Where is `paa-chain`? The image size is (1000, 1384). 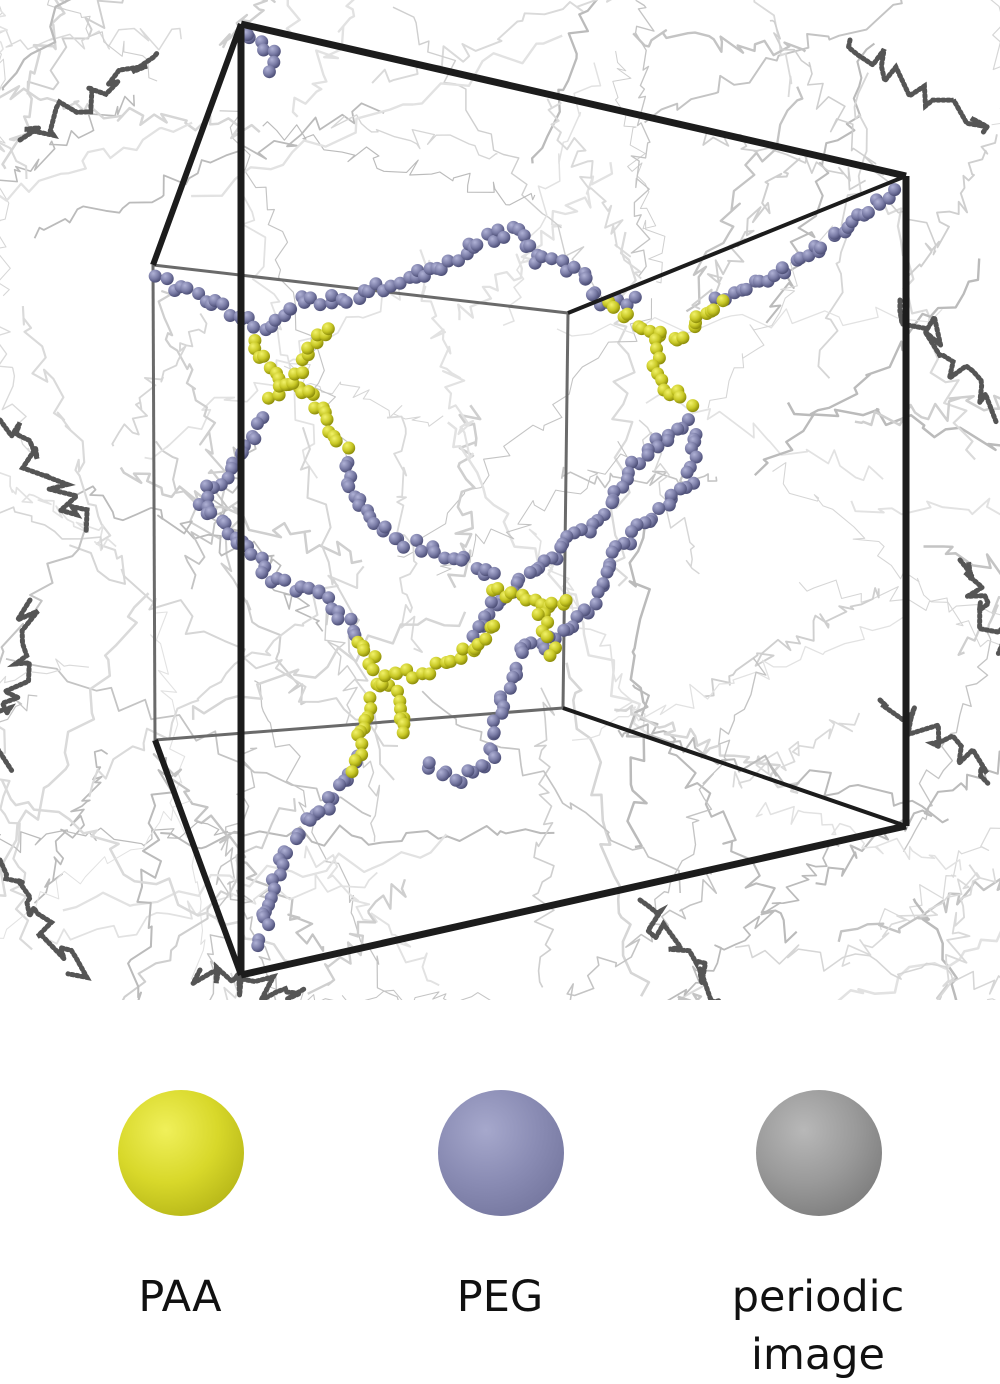 paa-chain is located at coordinates (546, 634).